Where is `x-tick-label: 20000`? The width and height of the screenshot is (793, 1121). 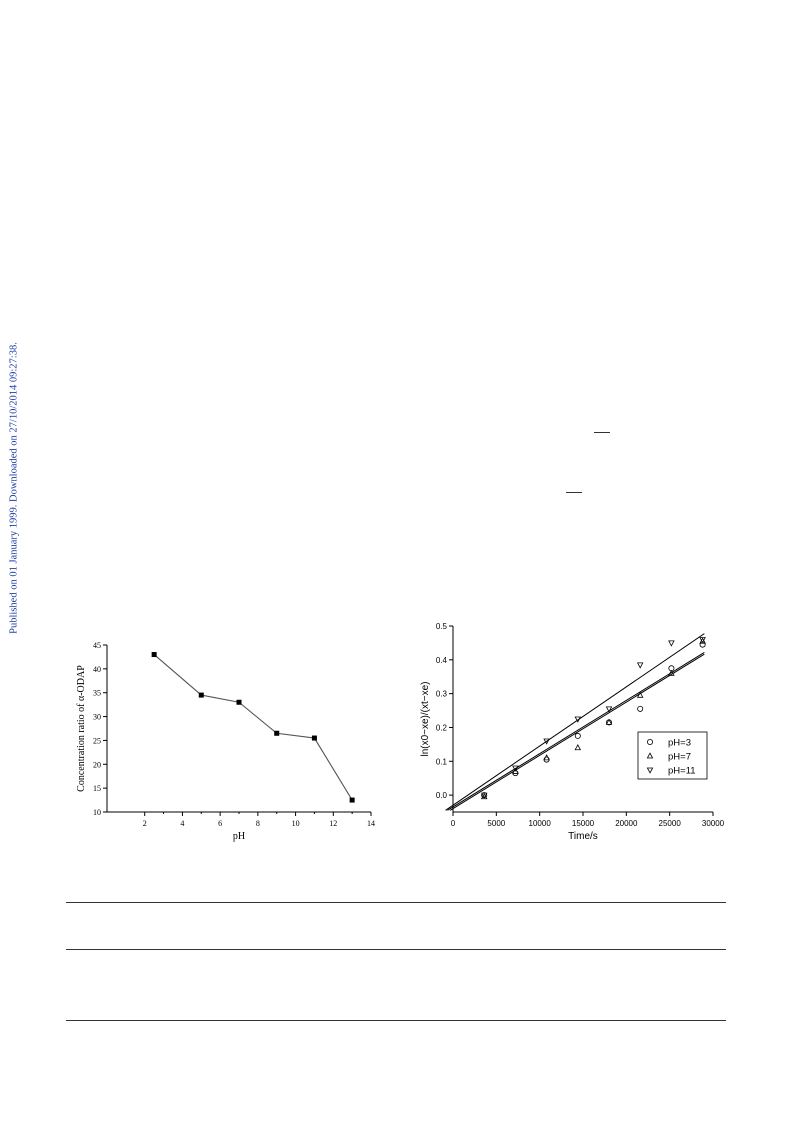
x-tick-label: 20000 is located at coordinates (626, 823).